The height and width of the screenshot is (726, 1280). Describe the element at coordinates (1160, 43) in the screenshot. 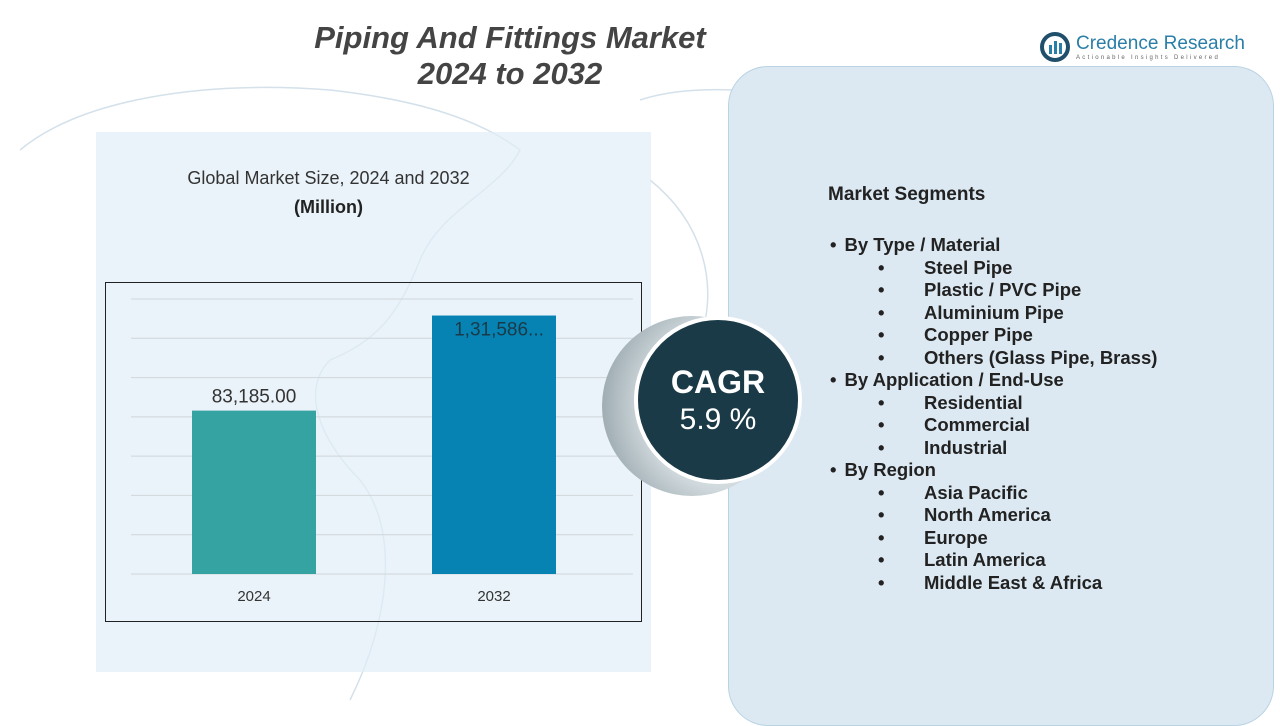

I see `logo-name: Credence Research` at that location.